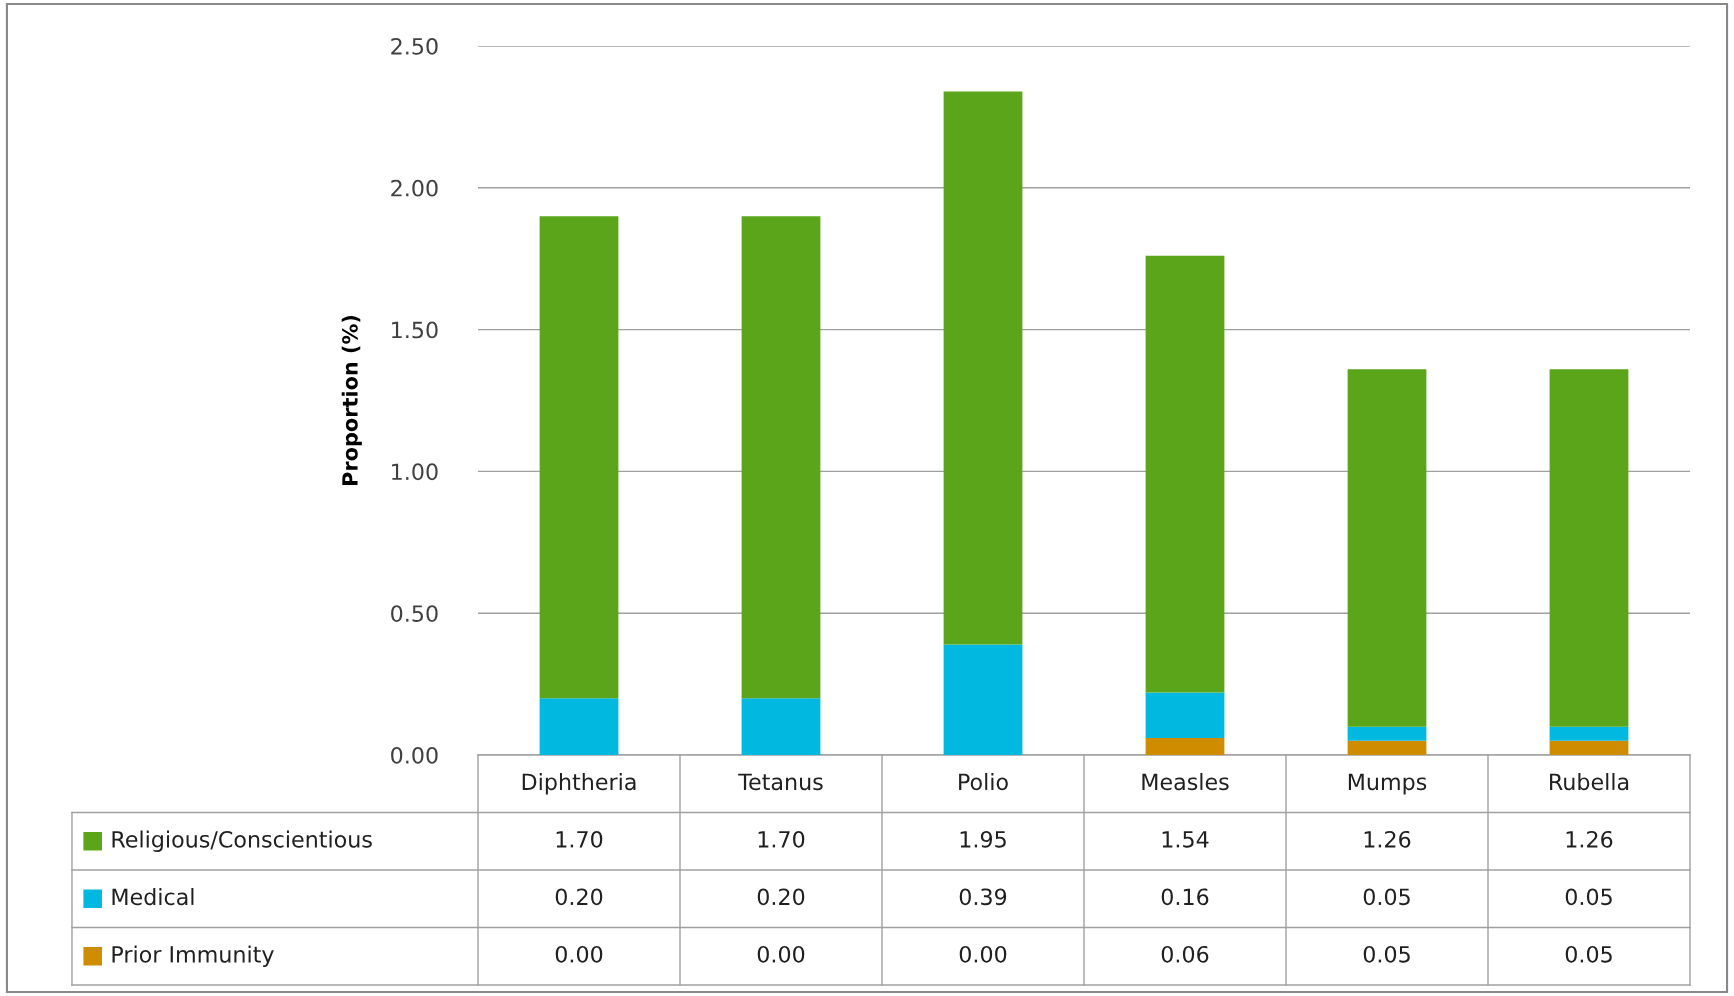  I want to click on data-label: 0.16, so click(1185, 897).